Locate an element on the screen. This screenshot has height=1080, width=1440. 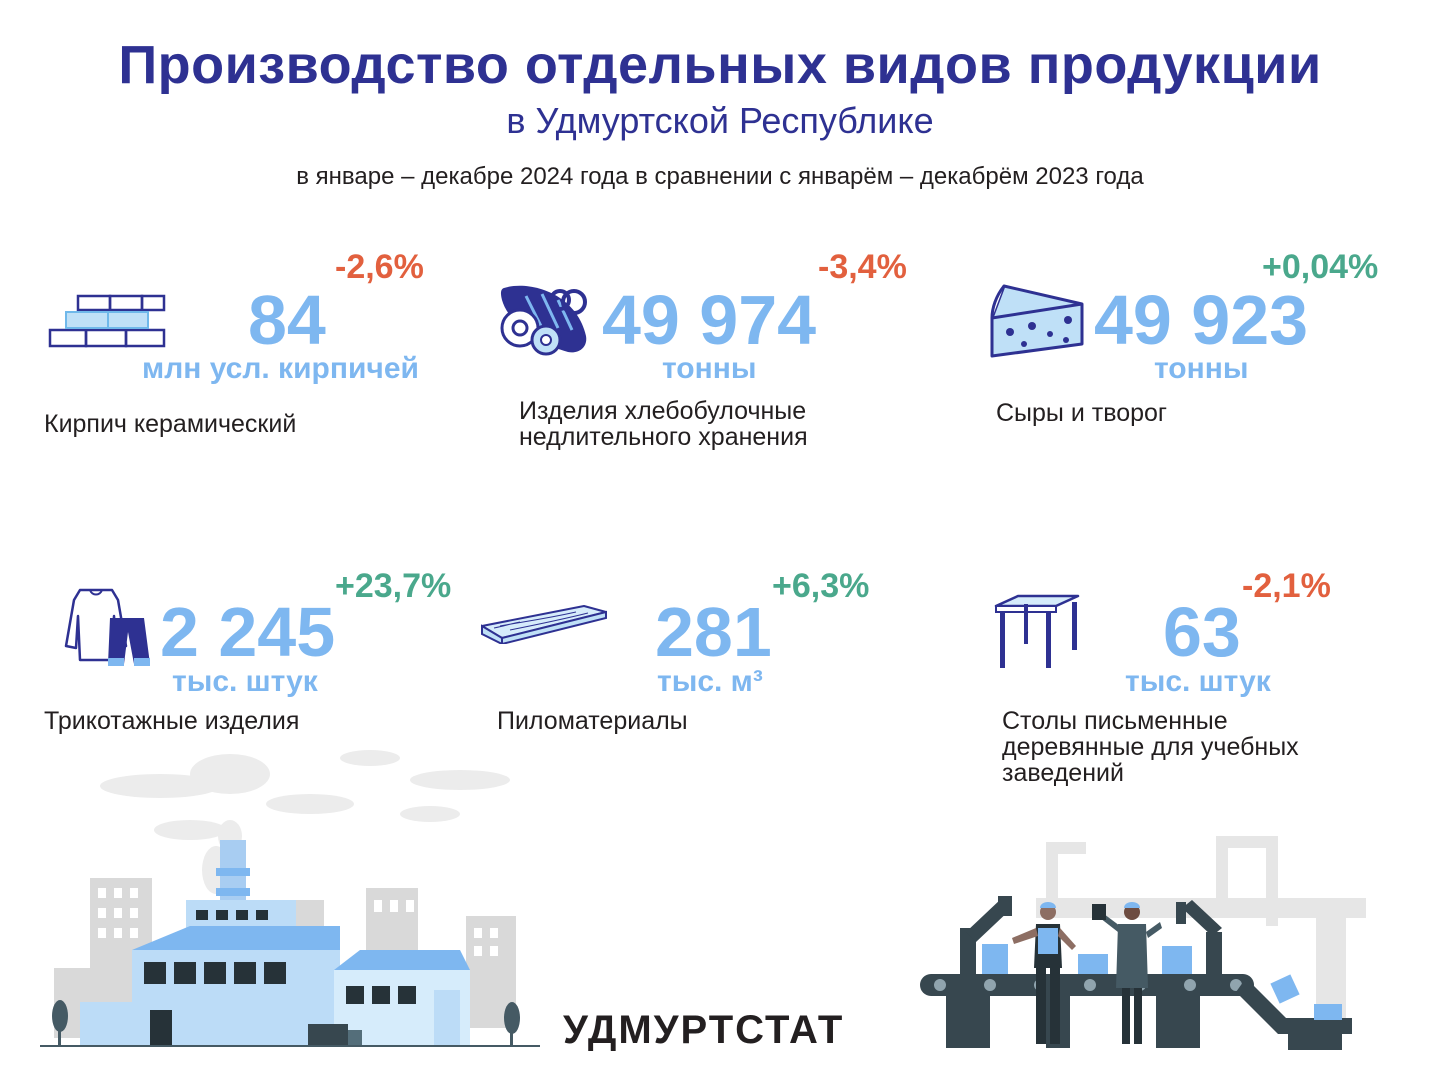
value-cheese: 49 923 is located at coordinates (1201, 320).